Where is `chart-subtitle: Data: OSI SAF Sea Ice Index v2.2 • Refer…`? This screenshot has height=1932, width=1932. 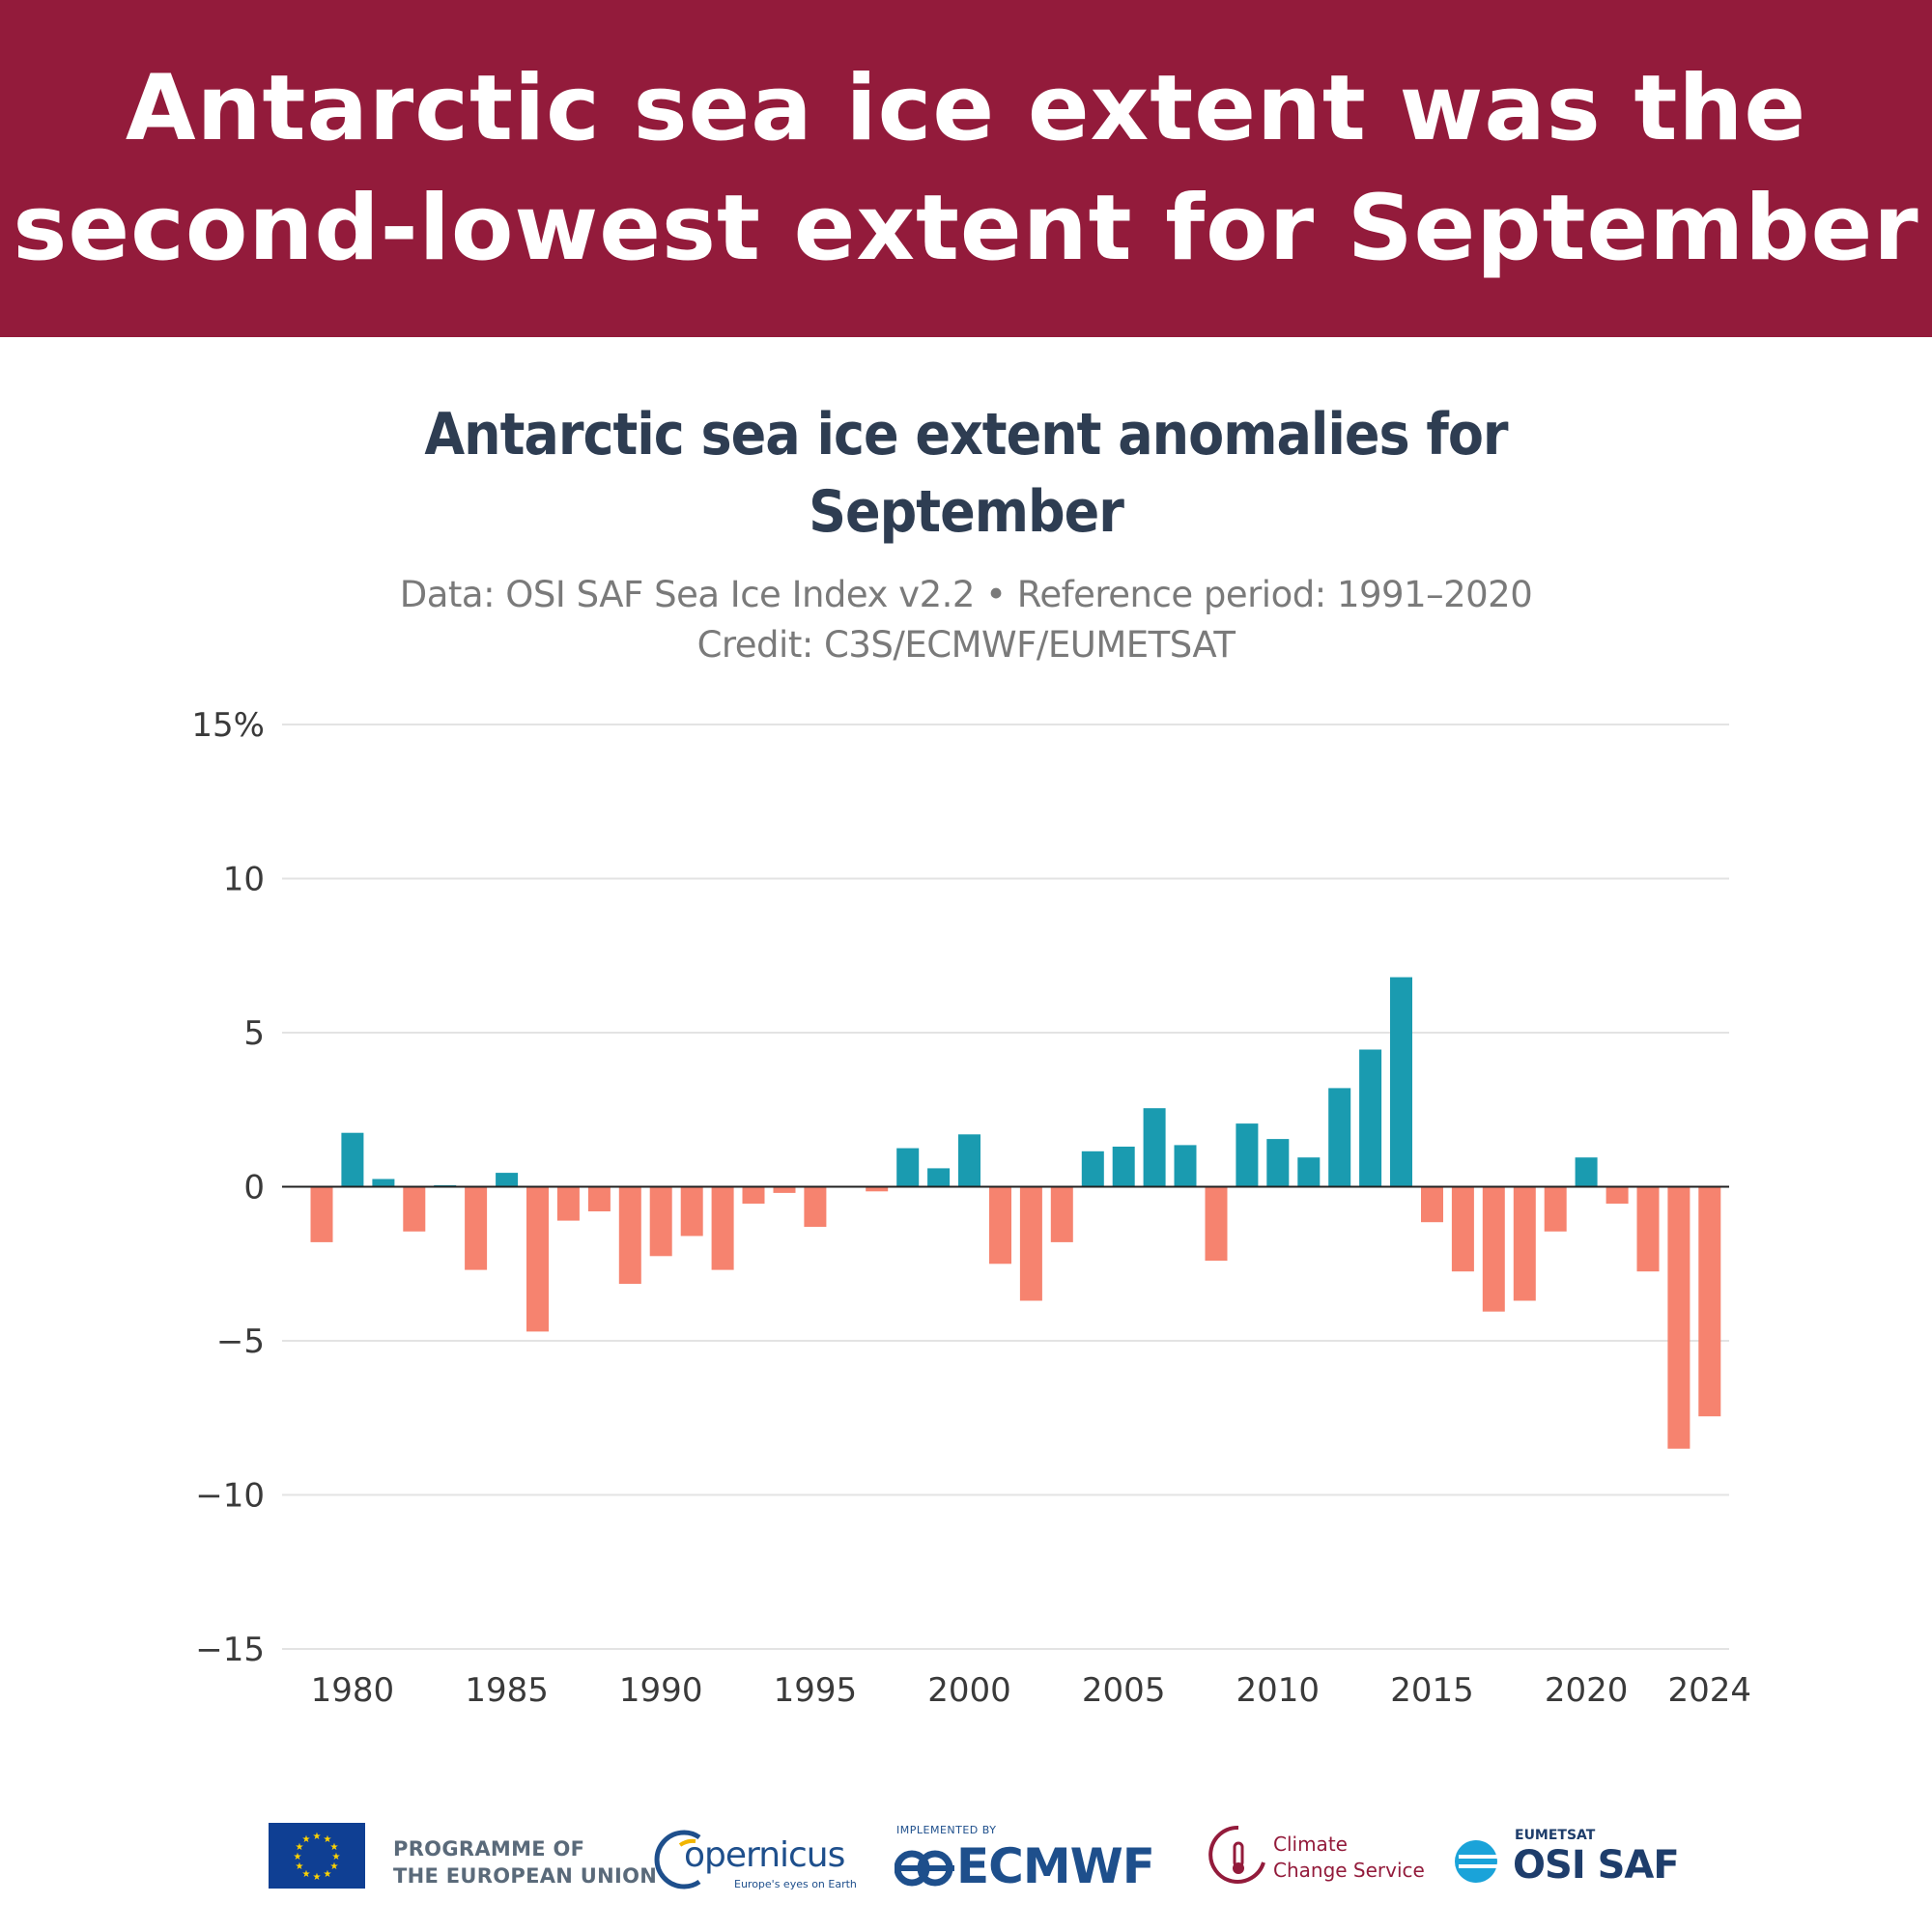 chart-subtitle: Data: OSI SAF Sea Ice Index v2.2 • Refer… is located at coordinates (966, 620).